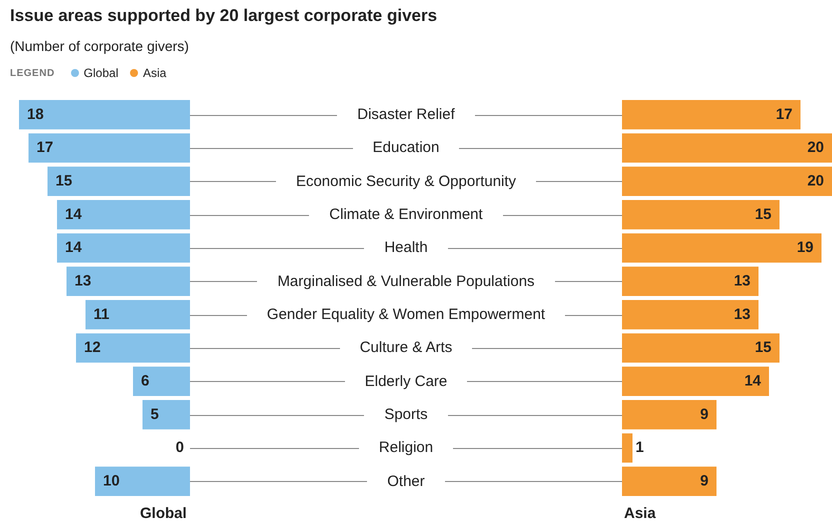 This screenshot has height=528, width=832. I want to click on data-label: 5, so click(154, 414).